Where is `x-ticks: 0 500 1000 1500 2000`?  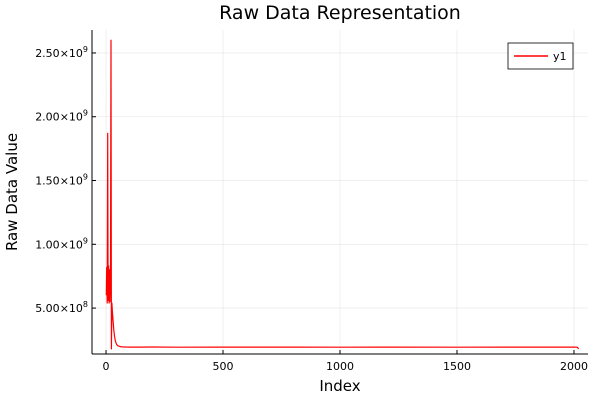
x-ticks: 0 500 1000 1500 2000 is located at coordinates (345, 361).